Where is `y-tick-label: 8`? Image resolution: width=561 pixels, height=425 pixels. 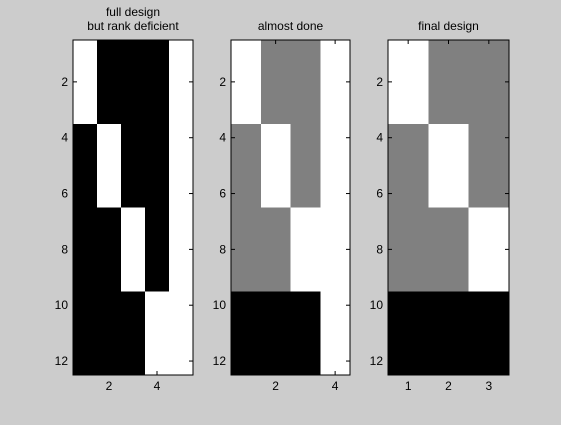
y-tick-label: 8 is located at coordinates (379, 249).